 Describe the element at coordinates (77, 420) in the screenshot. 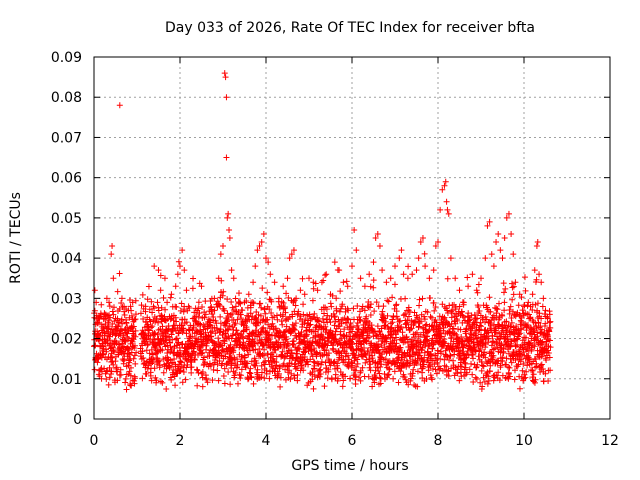

I see `y-tick-label: 0` at that location.